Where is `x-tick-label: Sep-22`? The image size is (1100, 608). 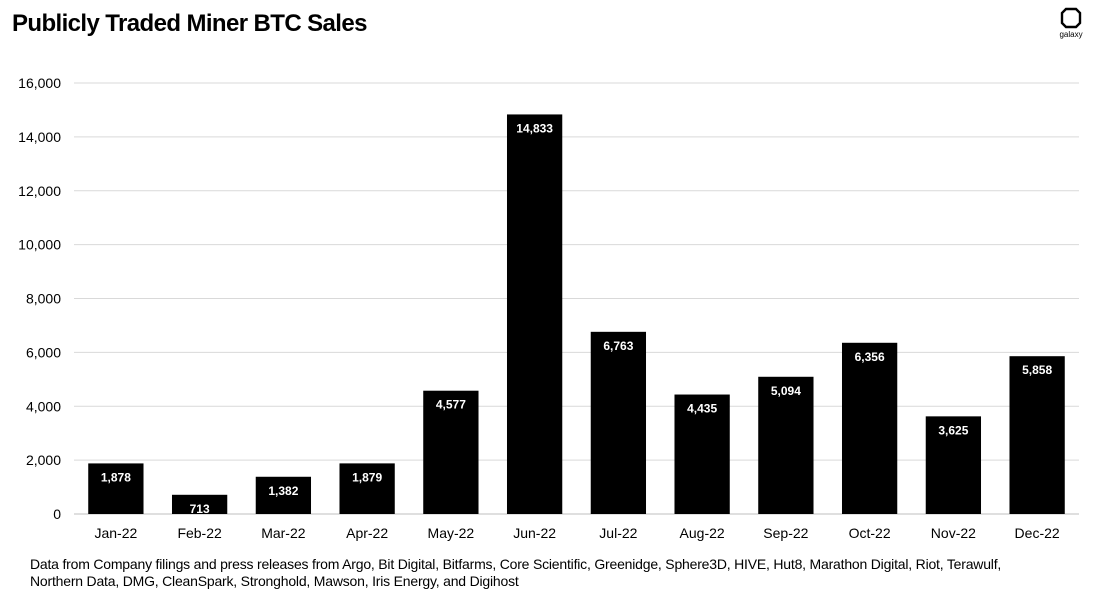
x-tick-label: Sep-22 is located at coordinates (785, 533).